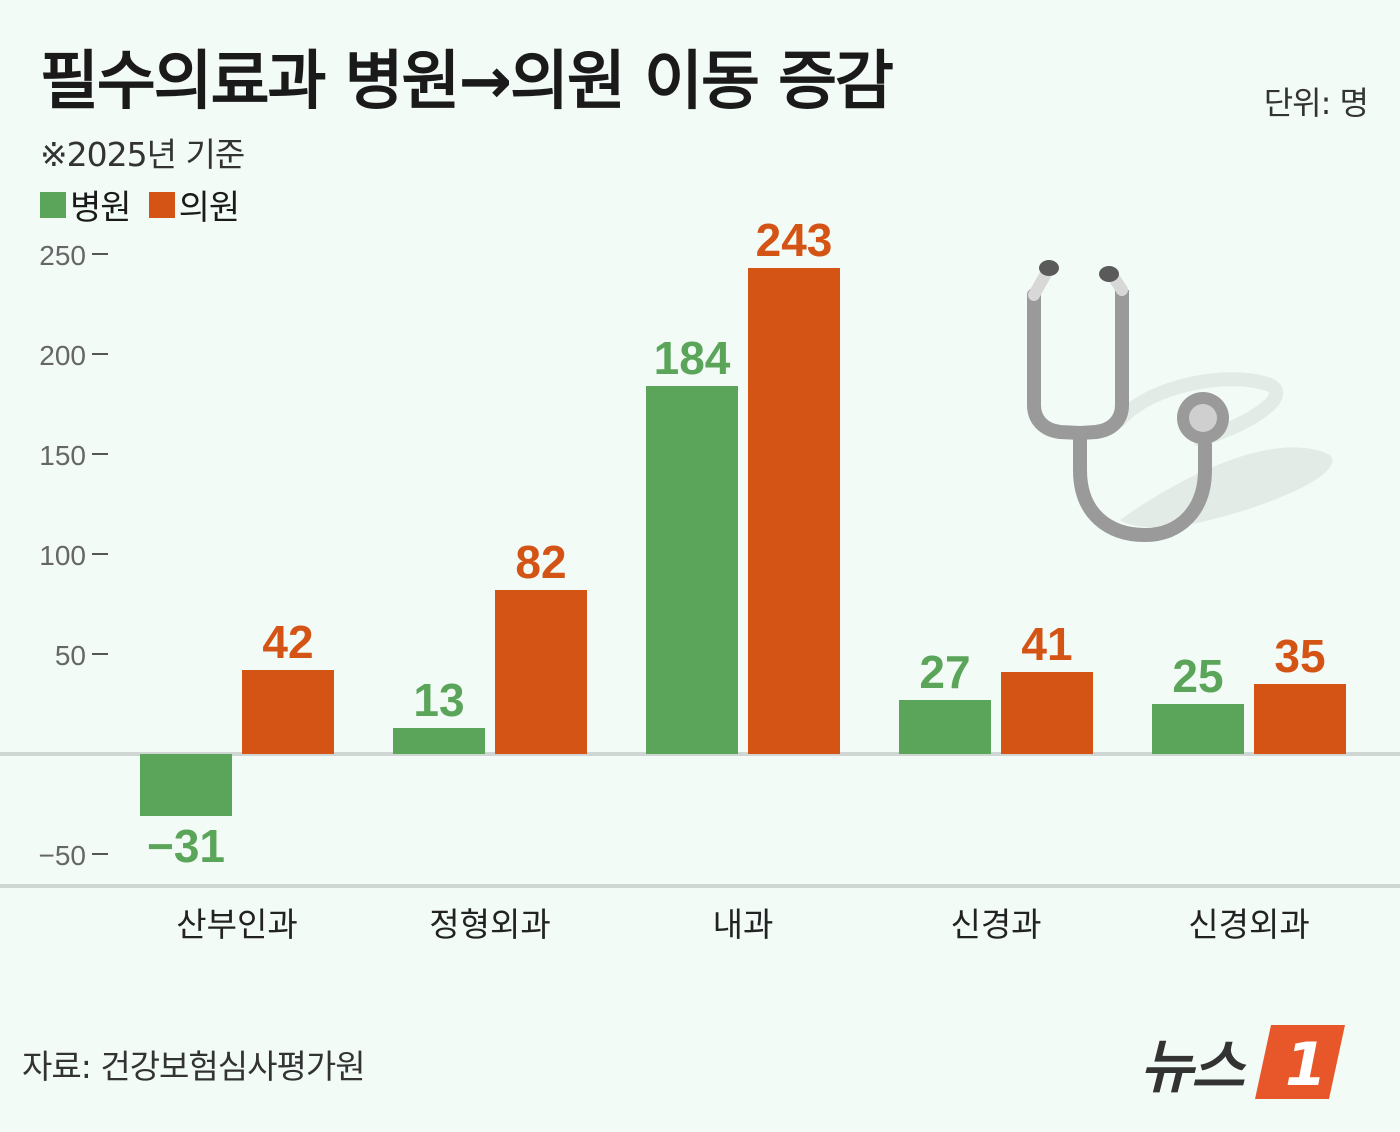  I want to click on news1-logo: 뉴스 1, so click(1244, 1062).